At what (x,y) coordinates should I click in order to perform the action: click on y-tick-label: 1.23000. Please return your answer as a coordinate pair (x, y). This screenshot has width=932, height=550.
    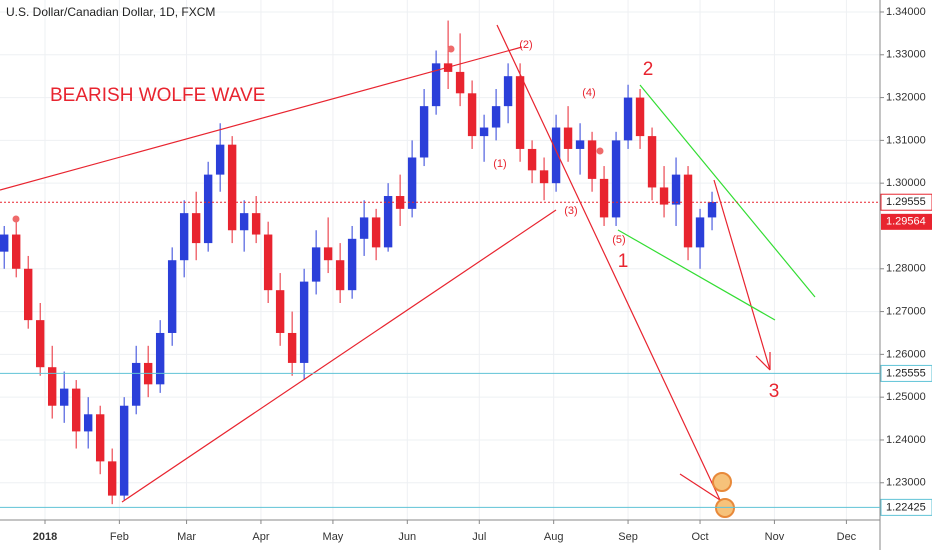
    Looking at the image, I should click on (906, 483).